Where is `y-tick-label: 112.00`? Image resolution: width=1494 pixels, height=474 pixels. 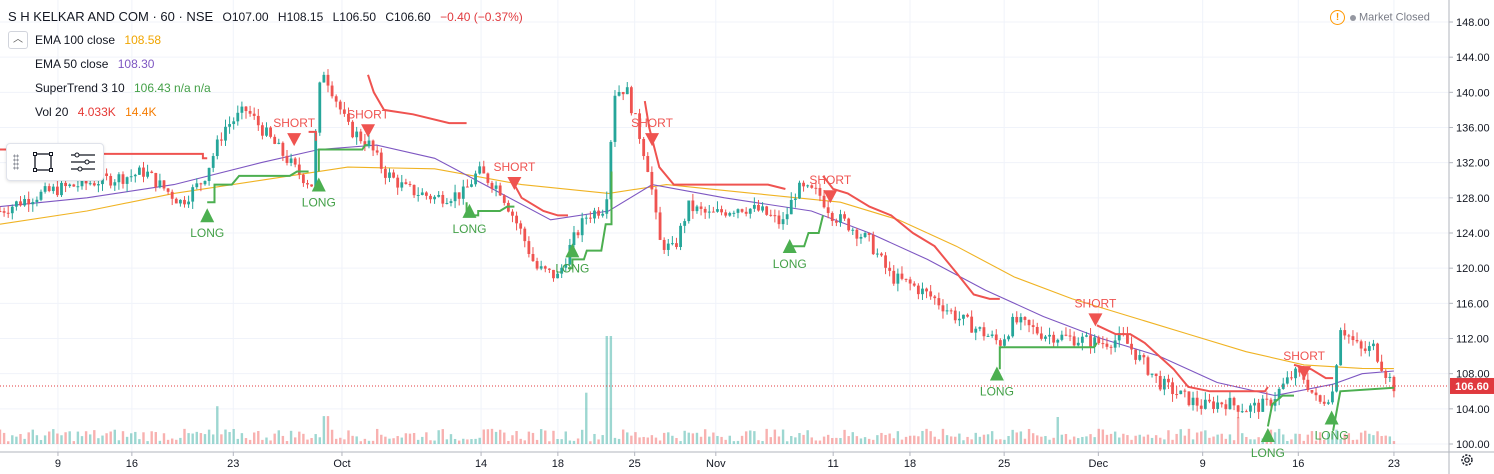
y-tick-label: 112.00 is located at coordinates (1472, 340).